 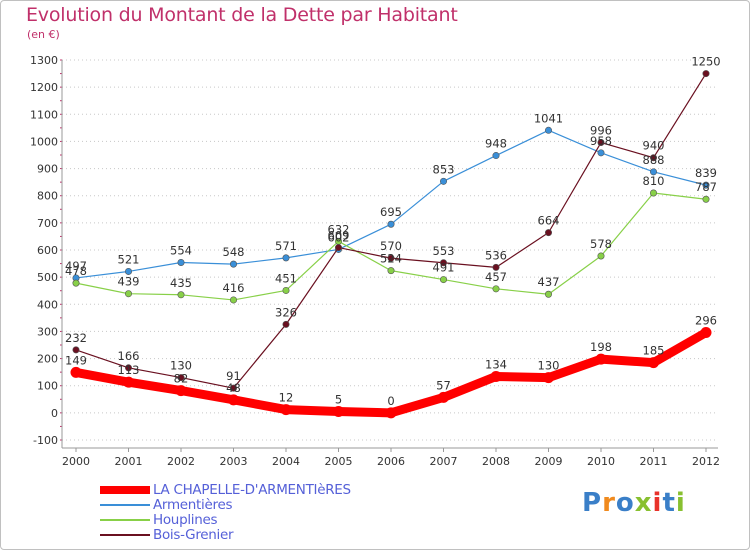 What do you see at coordinates (654, 146) in the screenshot?
I see `data-label: 940` at bounding box center [654, 146].